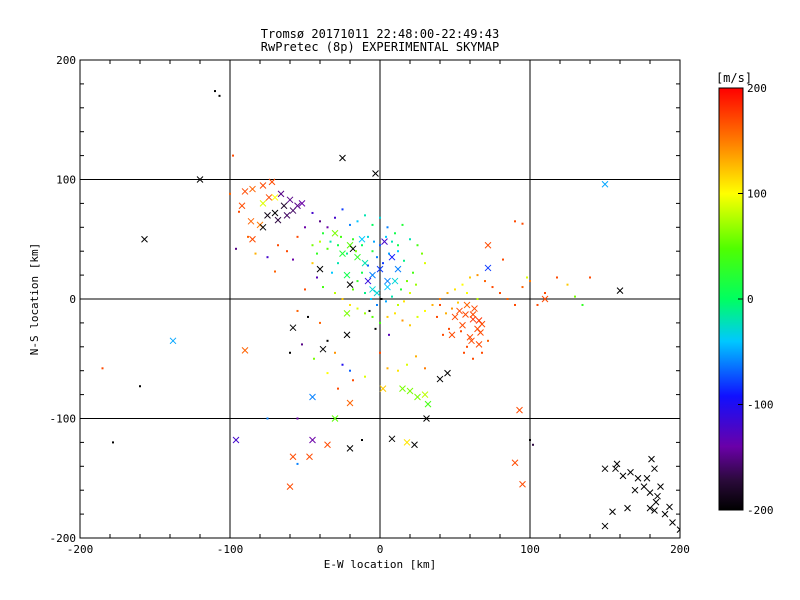 The width and height of the screenshot is (800, 600). What do you see at coordinates (757, 194) in the screenshot?
I see `colorbar-tick-label: 100` at bounding box center [757, 194].